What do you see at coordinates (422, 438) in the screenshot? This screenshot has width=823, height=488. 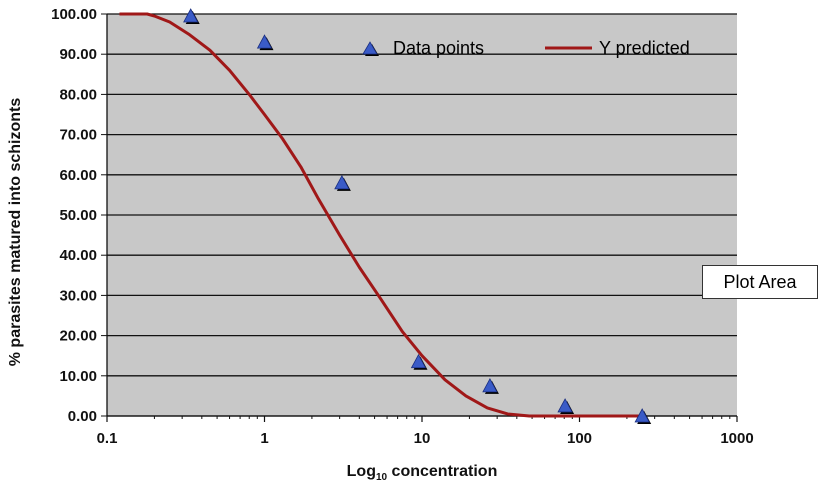 I see `x-tick-label: 10` at bounding box center [422, 438].